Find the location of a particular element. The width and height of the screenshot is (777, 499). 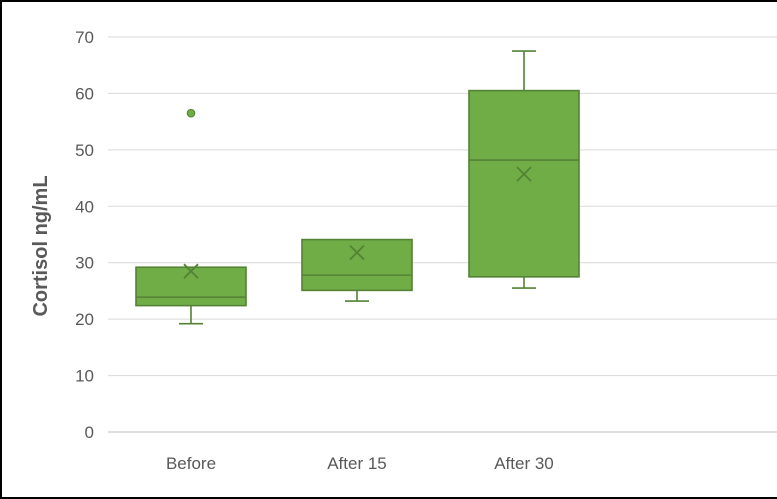

y-axis-ticks: 0 10 20 30 40 50 60 70 is located at coordinates (84, 235).